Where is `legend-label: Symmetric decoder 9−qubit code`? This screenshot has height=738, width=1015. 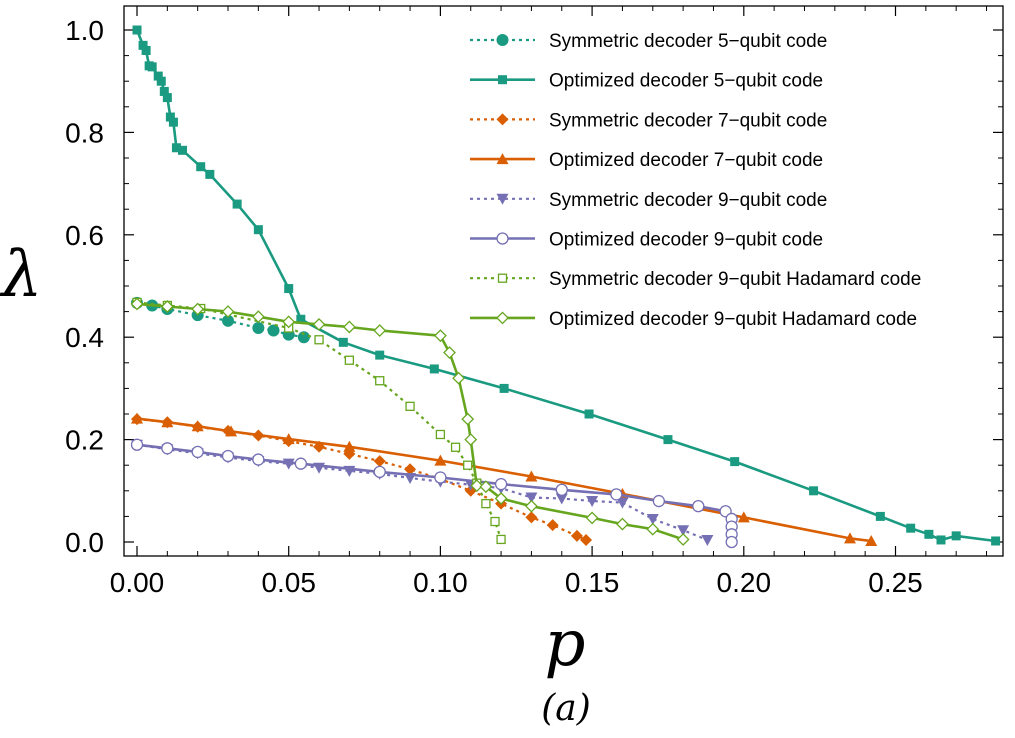
legend-label: Symmetric decoder 9−qubit code is located at coordinates (688, 200).